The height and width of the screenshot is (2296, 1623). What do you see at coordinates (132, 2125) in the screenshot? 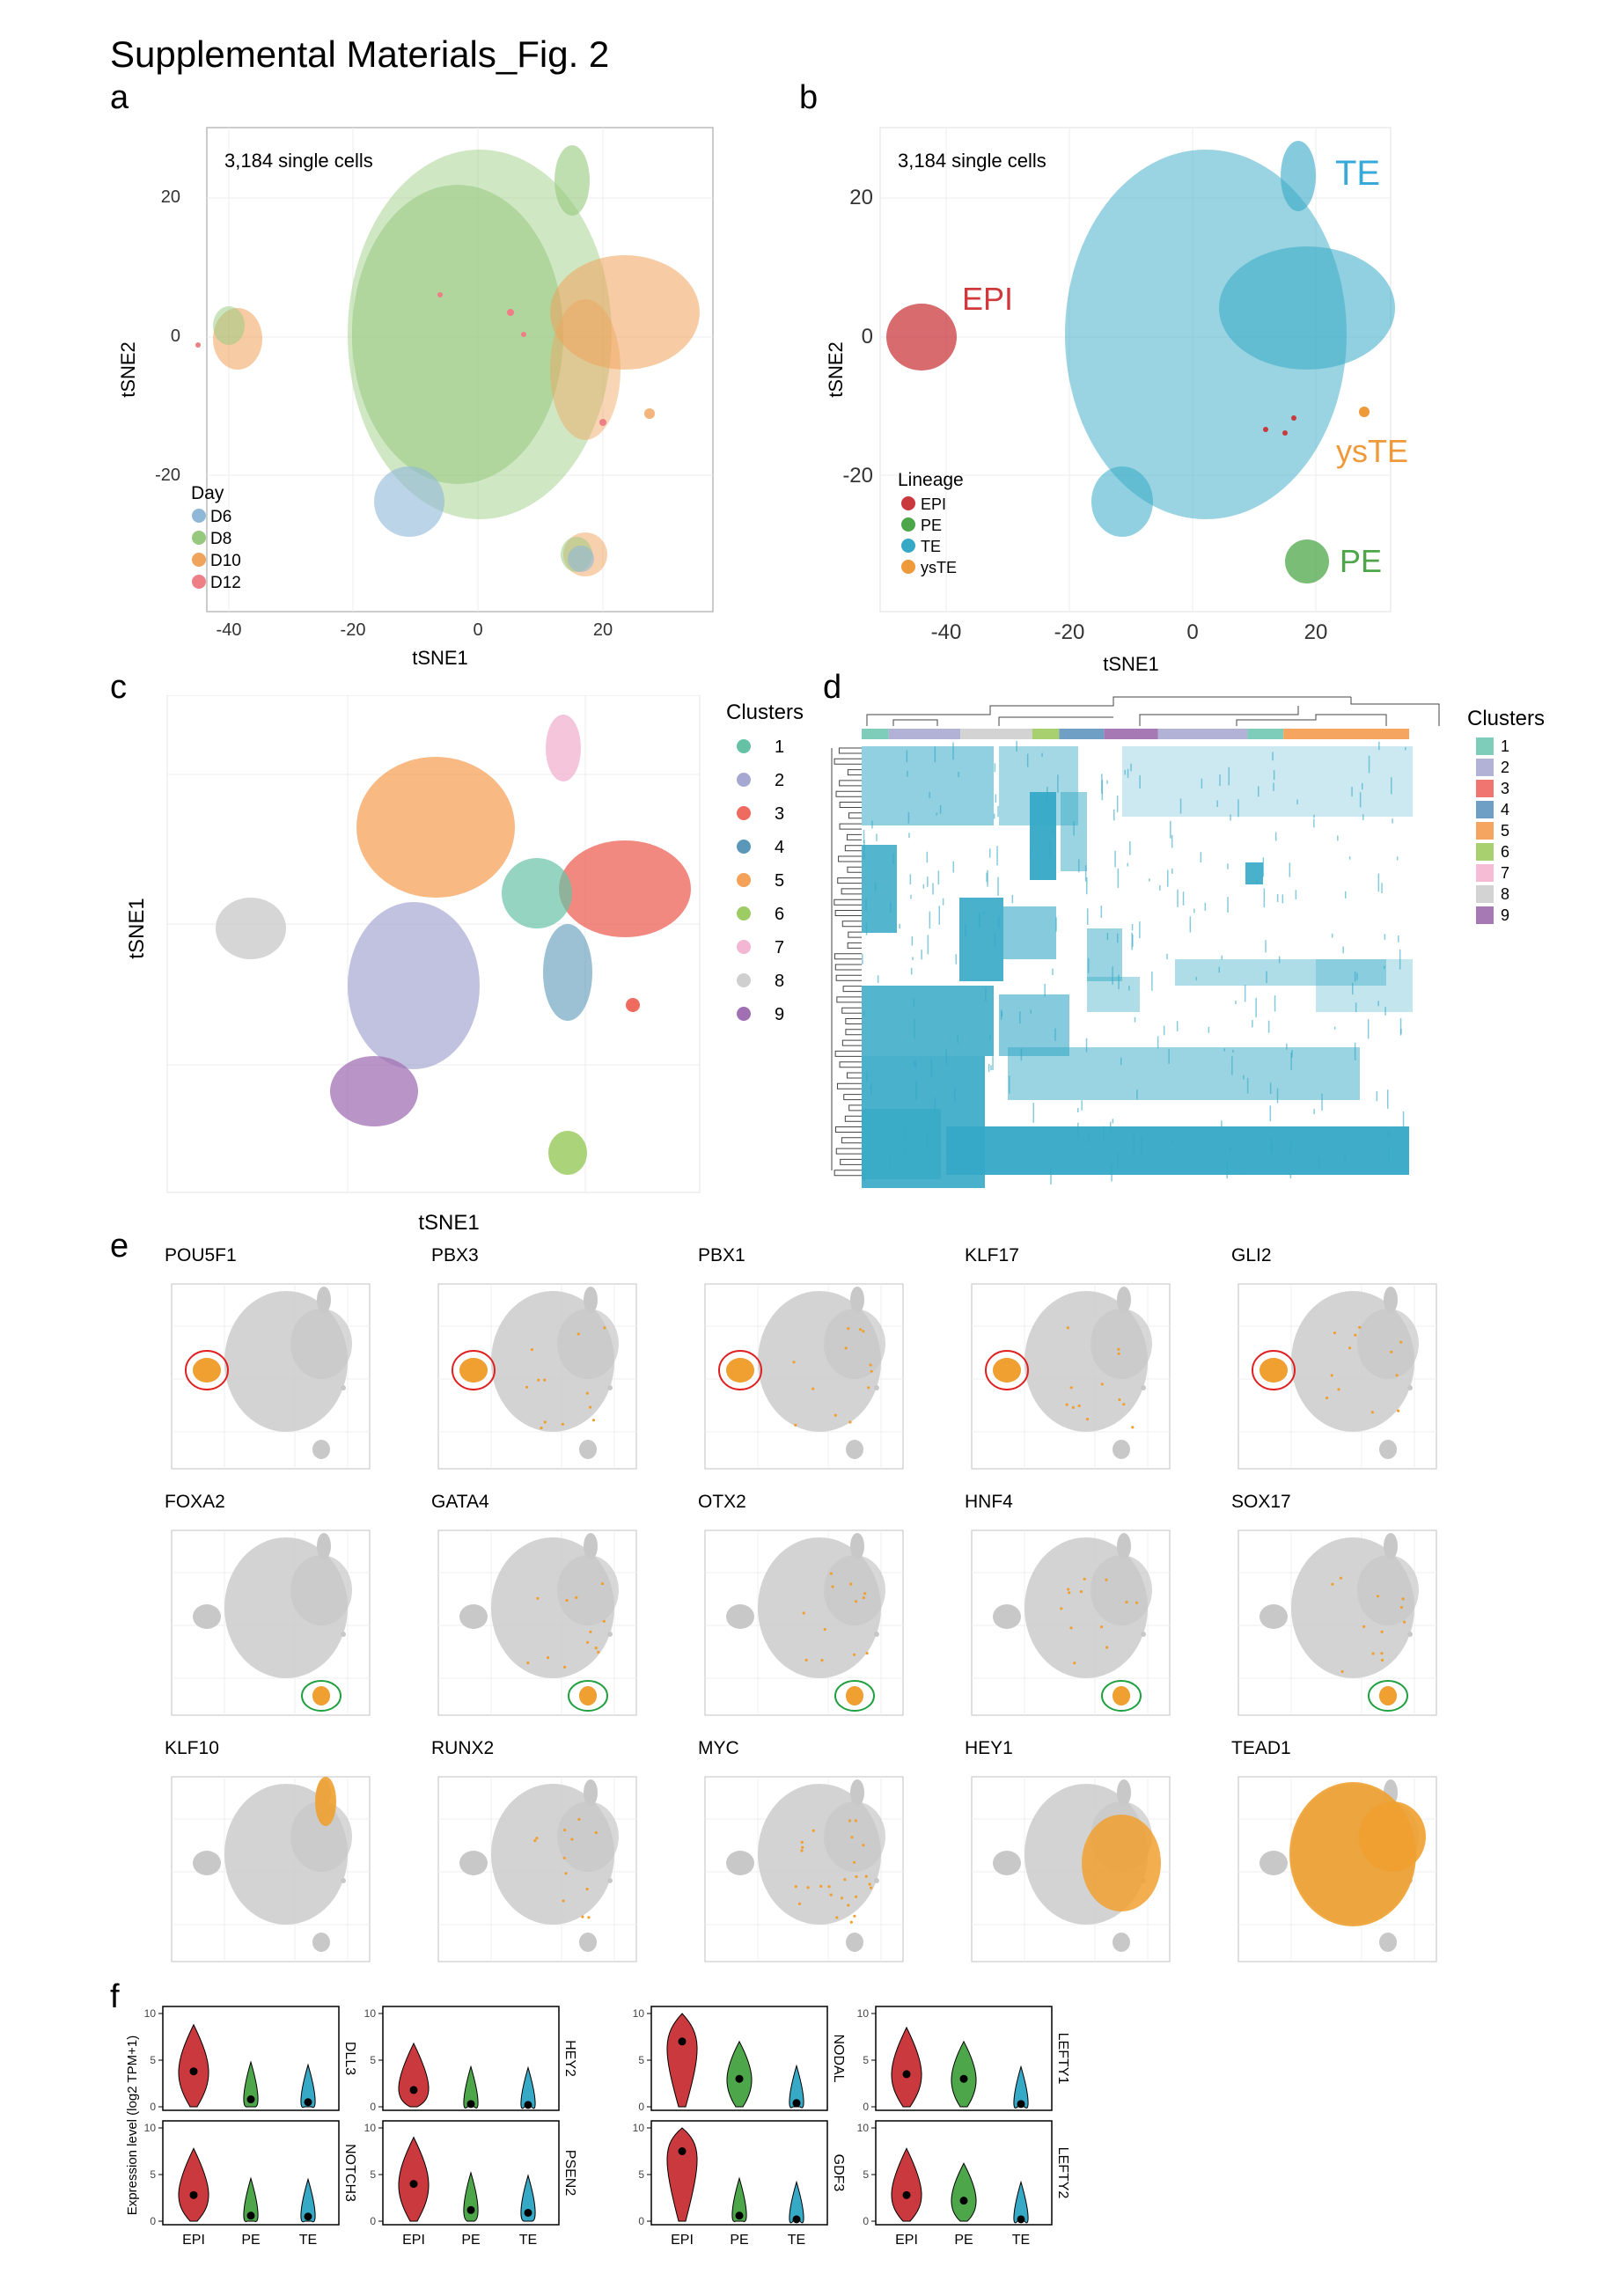
I see `panel-f-ylabel: Expression level (log2 TPM+1)` at bounding box center [132, 2125].